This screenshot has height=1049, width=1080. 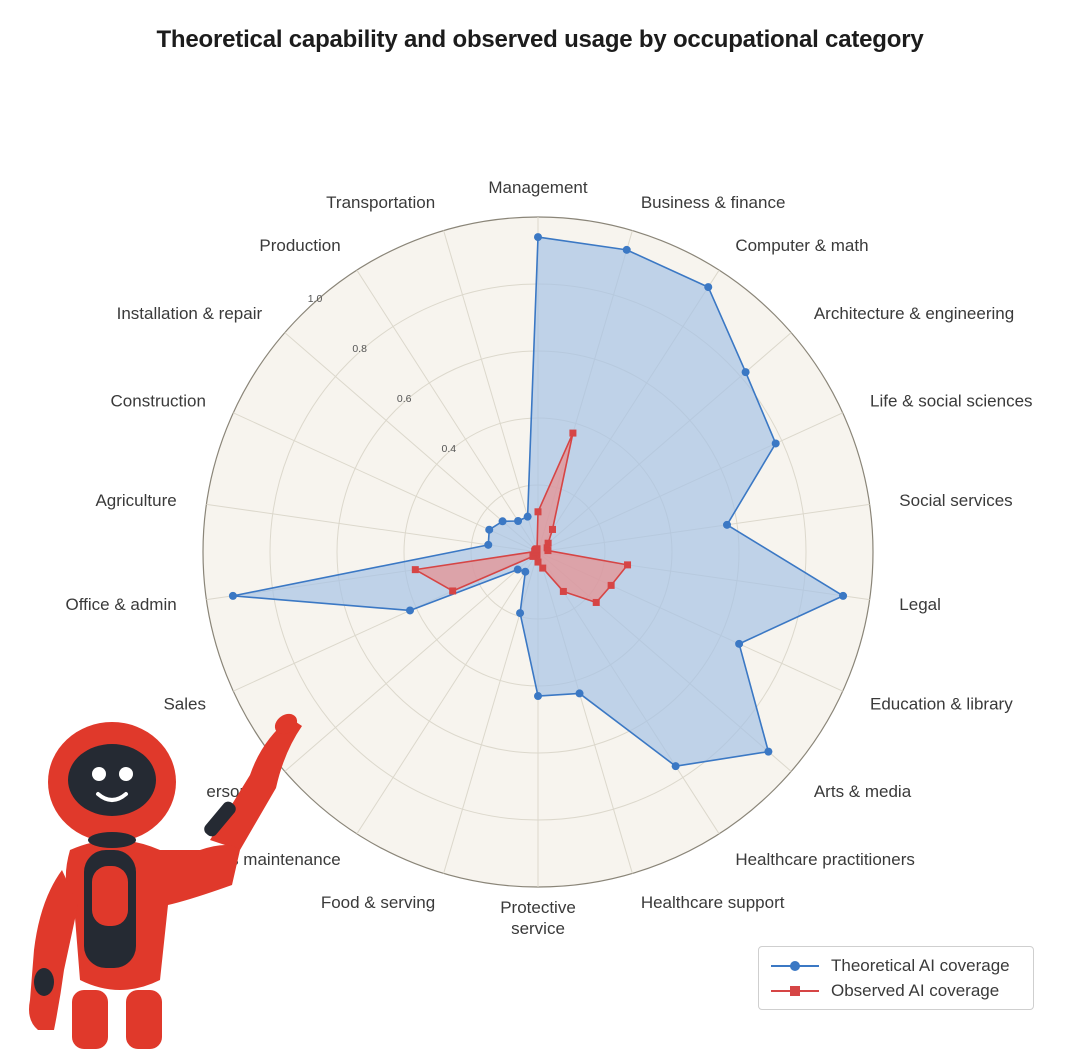 What do you see at coordinates (378, 902) in the screenshot?
I see `category-label: Food & serving` at bounding box center [378, 902].